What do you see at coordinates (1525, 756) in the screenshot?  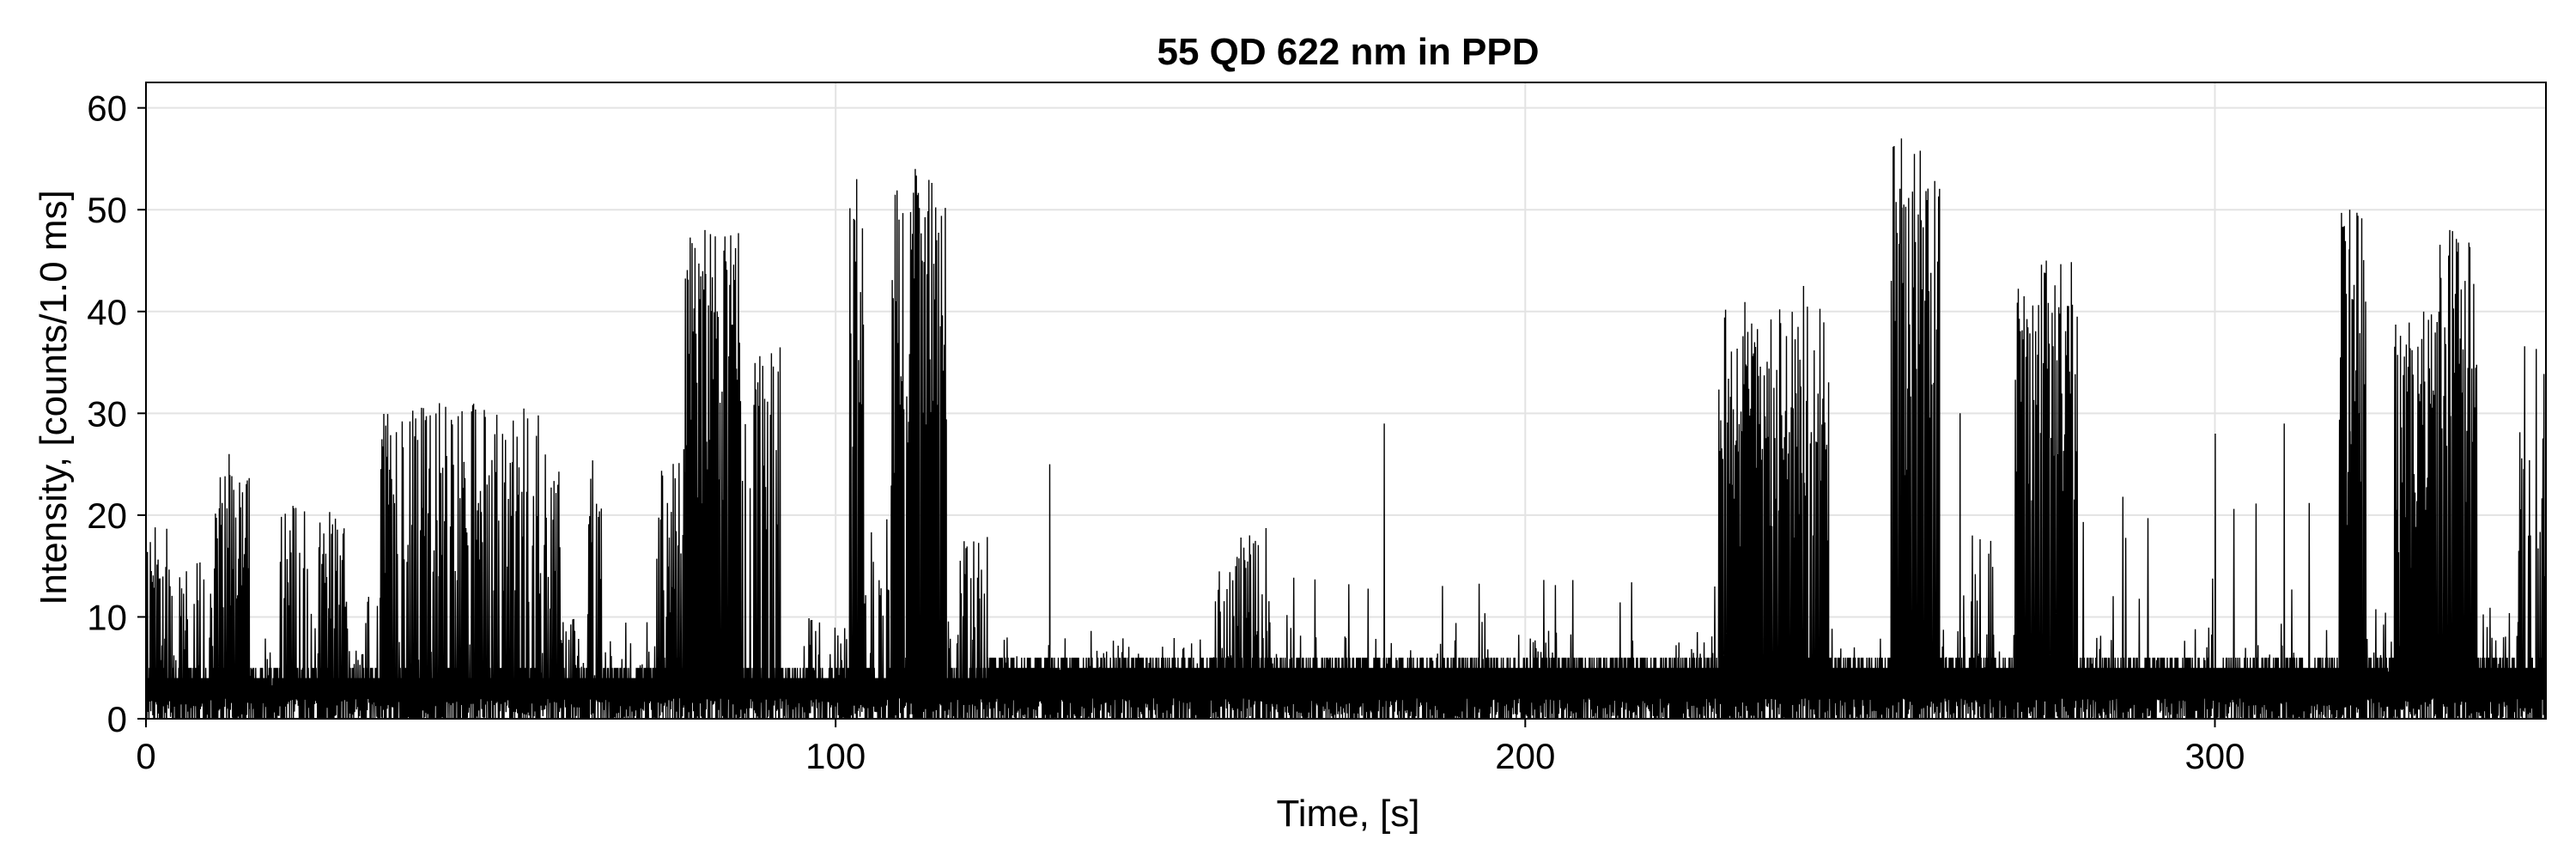 I see `x-tick-label: 200` at bounding box center [1525, 756].